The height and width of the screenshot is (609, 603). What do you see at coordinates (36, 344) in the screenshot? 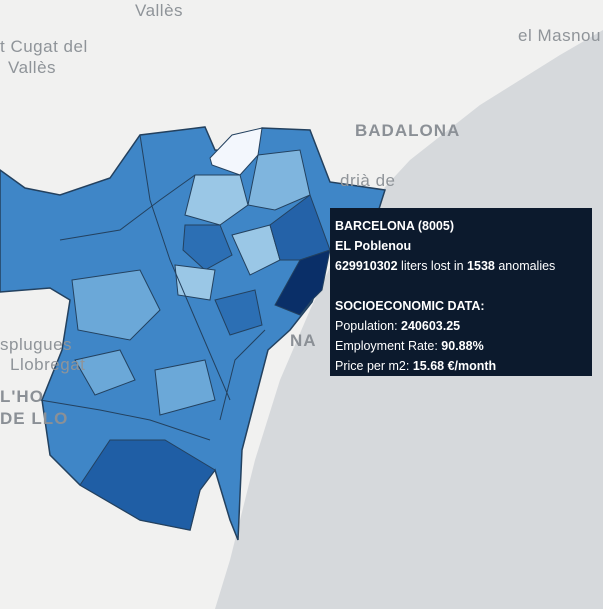
I see `place-label: splugues` at bounding box center [36, 344].